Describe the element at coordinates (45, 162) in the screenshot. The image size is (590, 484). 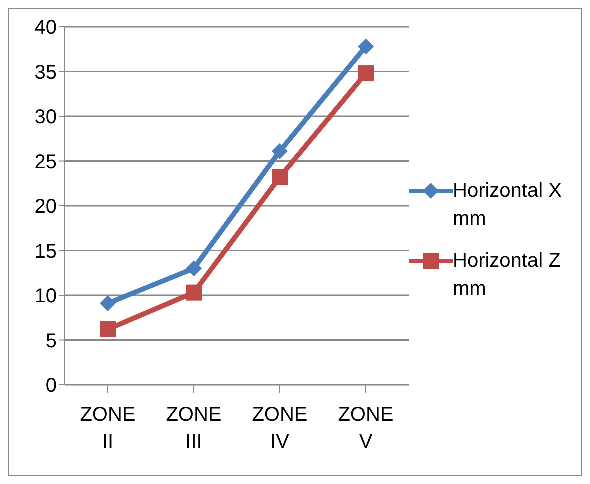
I see `y-tick-label: 25` at that location.